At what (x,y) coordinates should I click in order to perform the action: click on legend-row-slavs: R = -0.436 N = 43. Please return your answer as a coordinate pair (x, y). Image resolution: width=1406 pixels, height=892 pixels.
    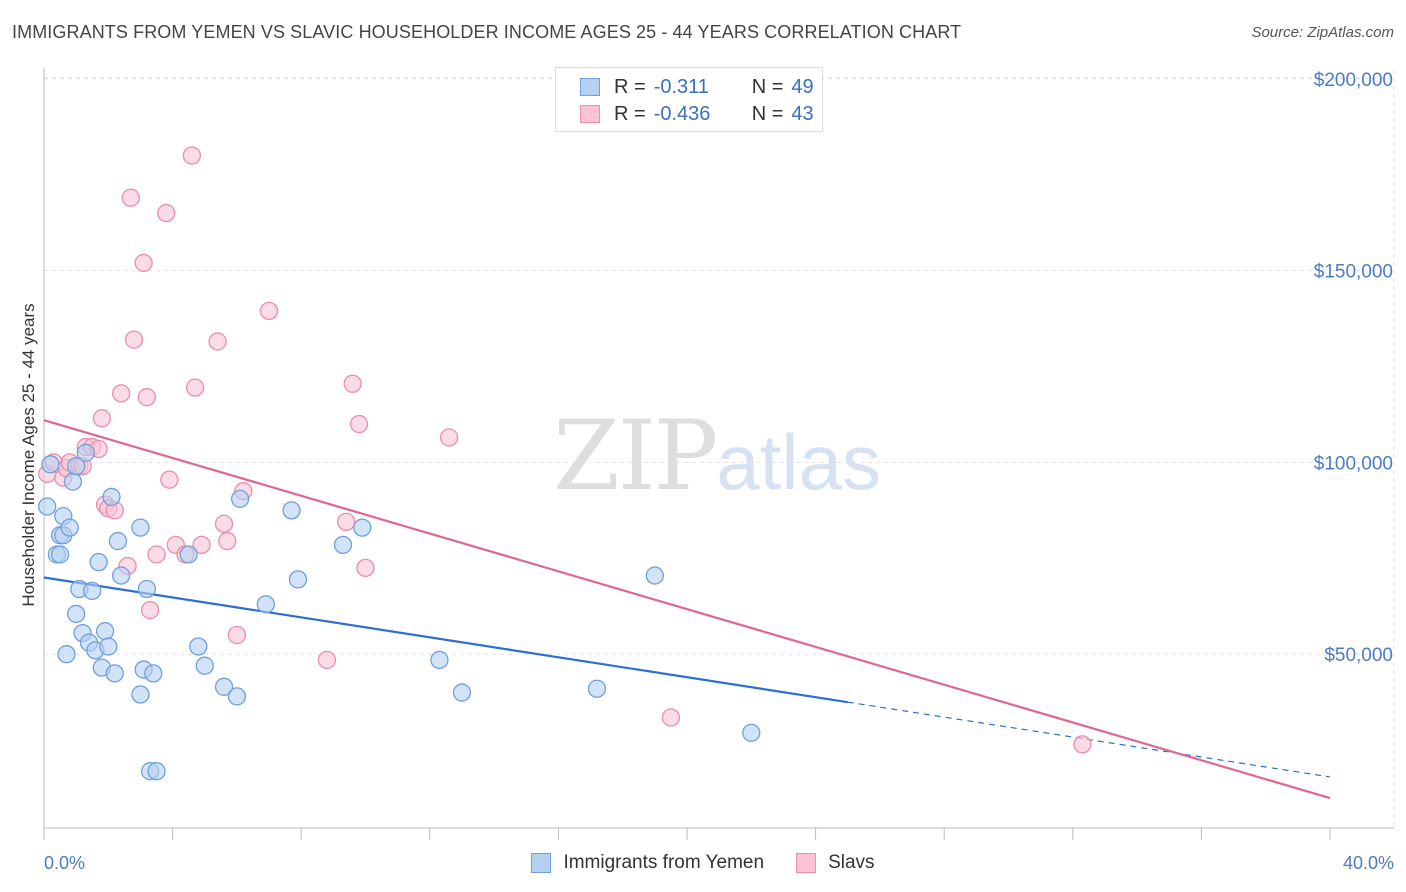
    Looking at the image, I should click on (697, 114).